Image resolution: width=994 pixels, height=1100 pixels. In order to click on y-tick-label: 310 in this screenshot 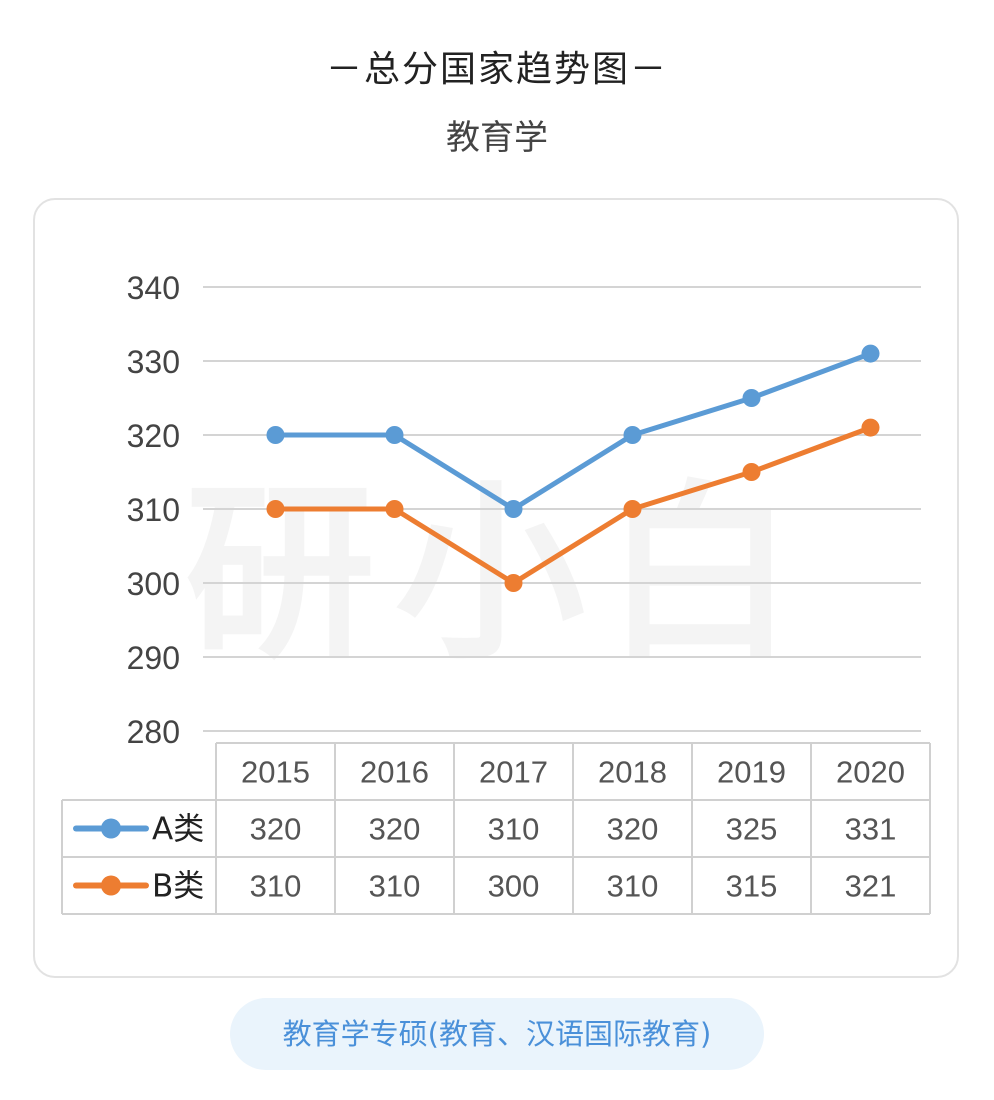, I will do `click(153, 510)`.